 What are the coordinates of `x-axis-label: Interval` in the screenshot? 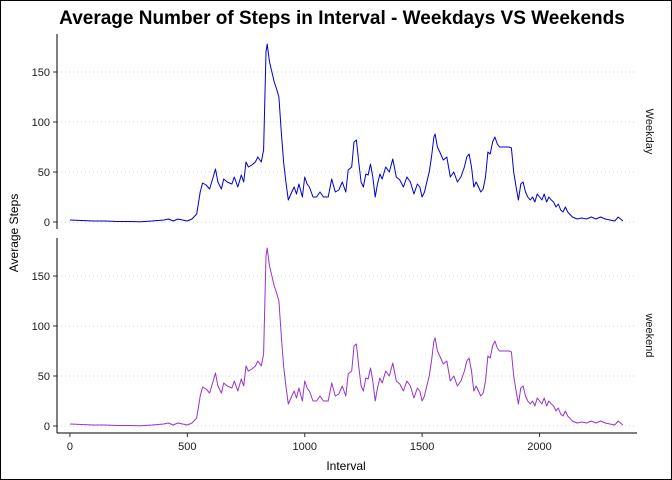 It's located at (345, 466).